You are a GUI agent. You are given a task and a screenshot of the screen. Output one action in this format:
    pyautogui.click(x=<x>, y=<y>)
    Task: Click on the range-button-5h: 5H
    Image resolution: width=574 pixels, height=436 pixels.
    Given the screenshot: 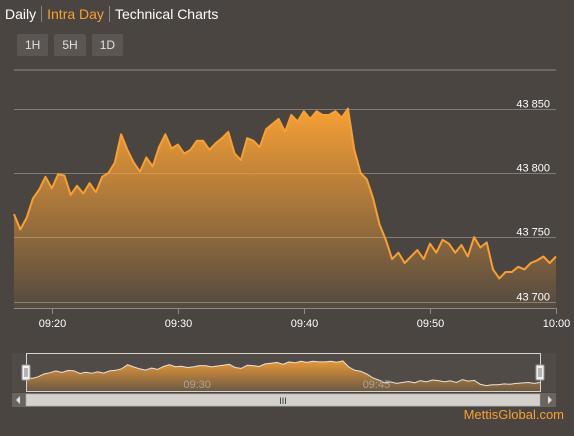 What is the action you would take?
    pyautogui.click(x=70, y=45)
    